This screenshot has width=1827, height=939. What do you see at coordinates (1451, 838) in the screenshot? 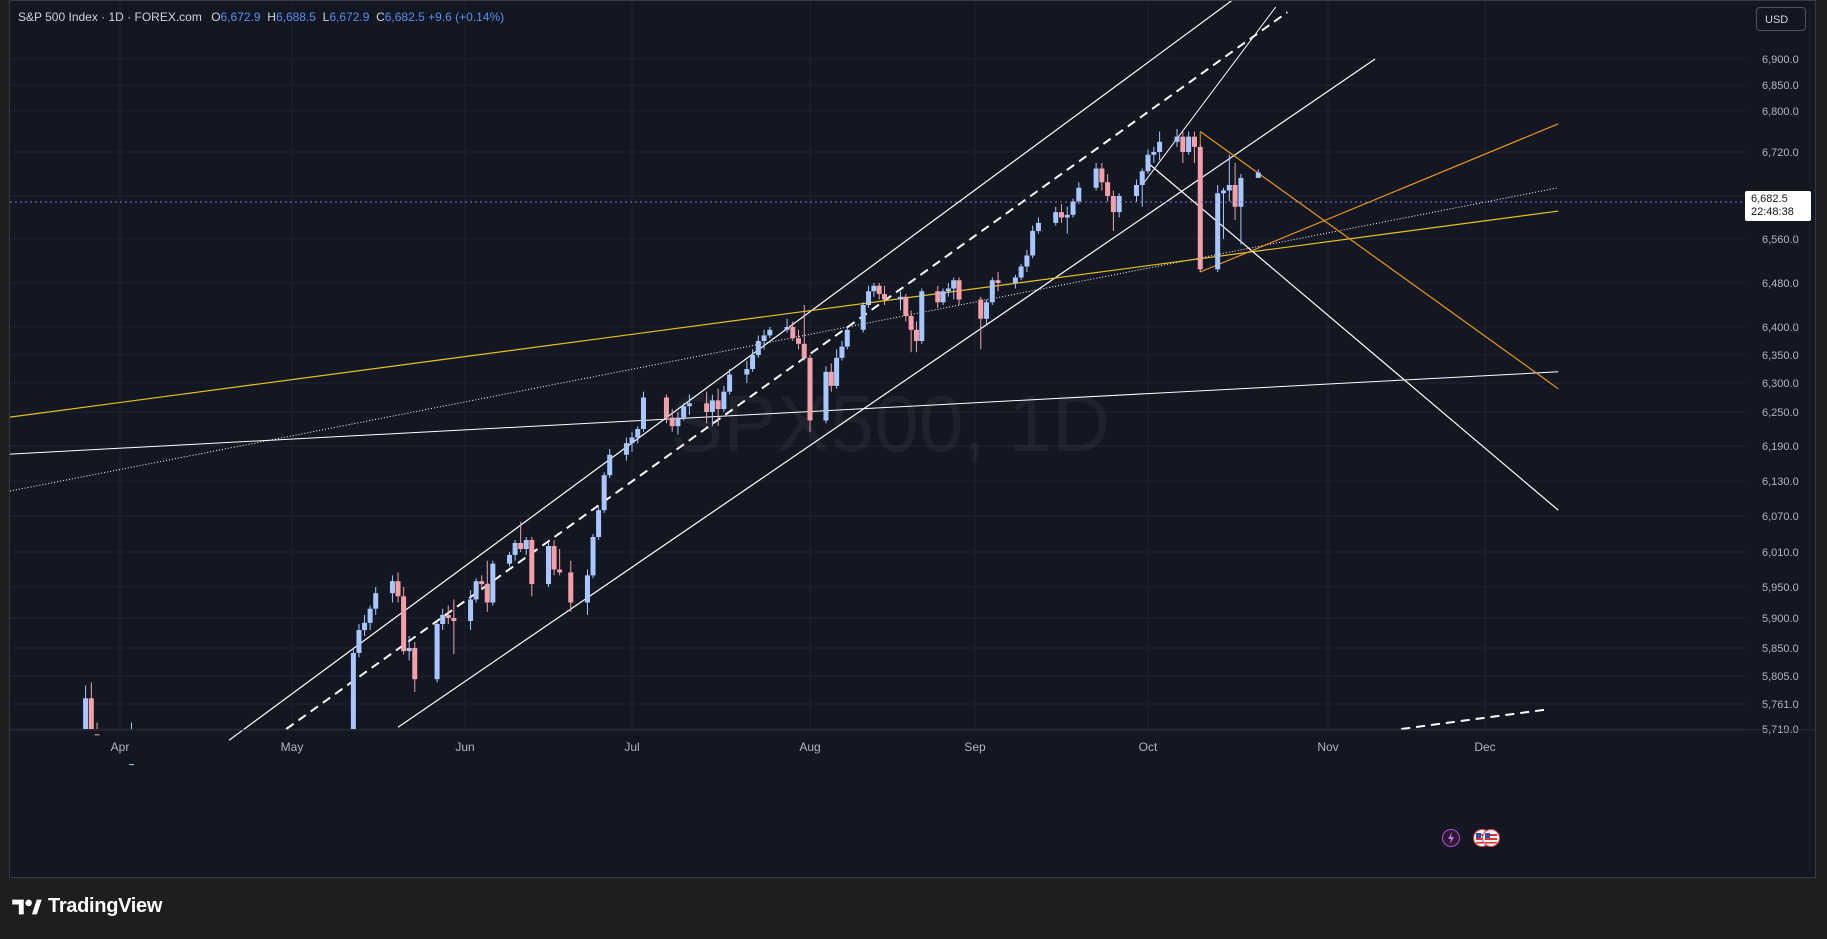
I see `lightning-event-icon` at bounding box center [1451, 838].